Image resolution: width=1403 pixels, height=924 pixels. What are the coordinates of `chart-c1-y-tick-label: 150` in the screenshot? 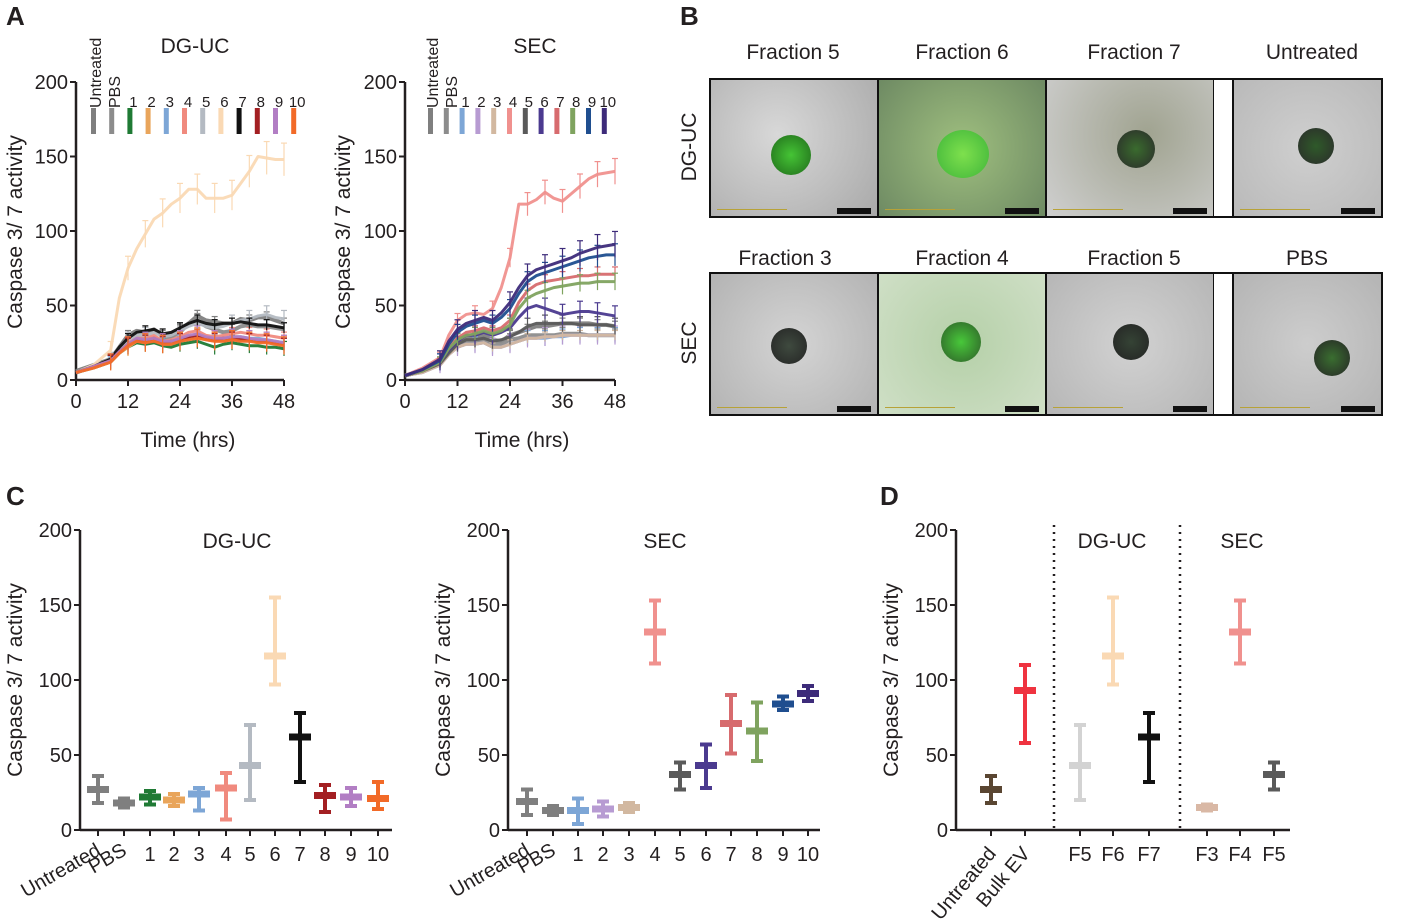 It's located at (55, 606).